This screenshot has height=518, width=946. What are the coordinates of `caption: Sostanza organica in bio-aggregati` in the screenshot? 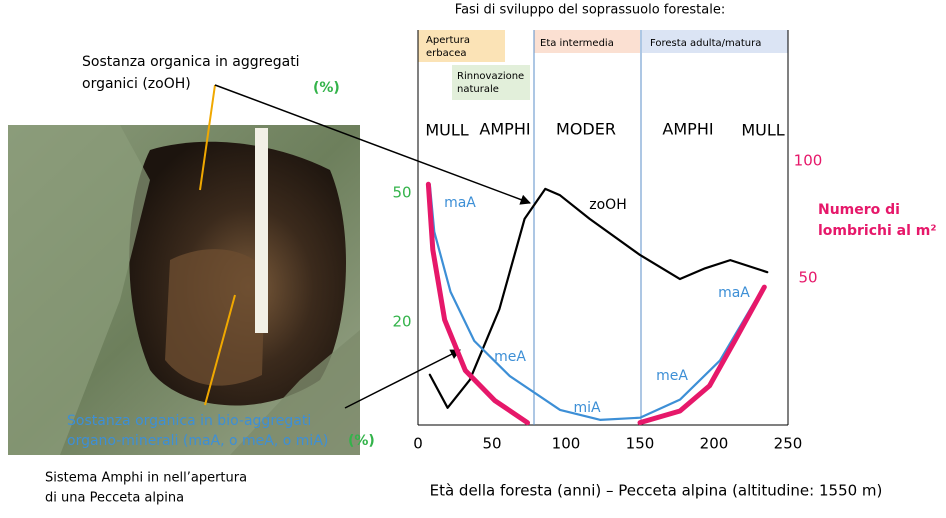 It's located at (189, 421).